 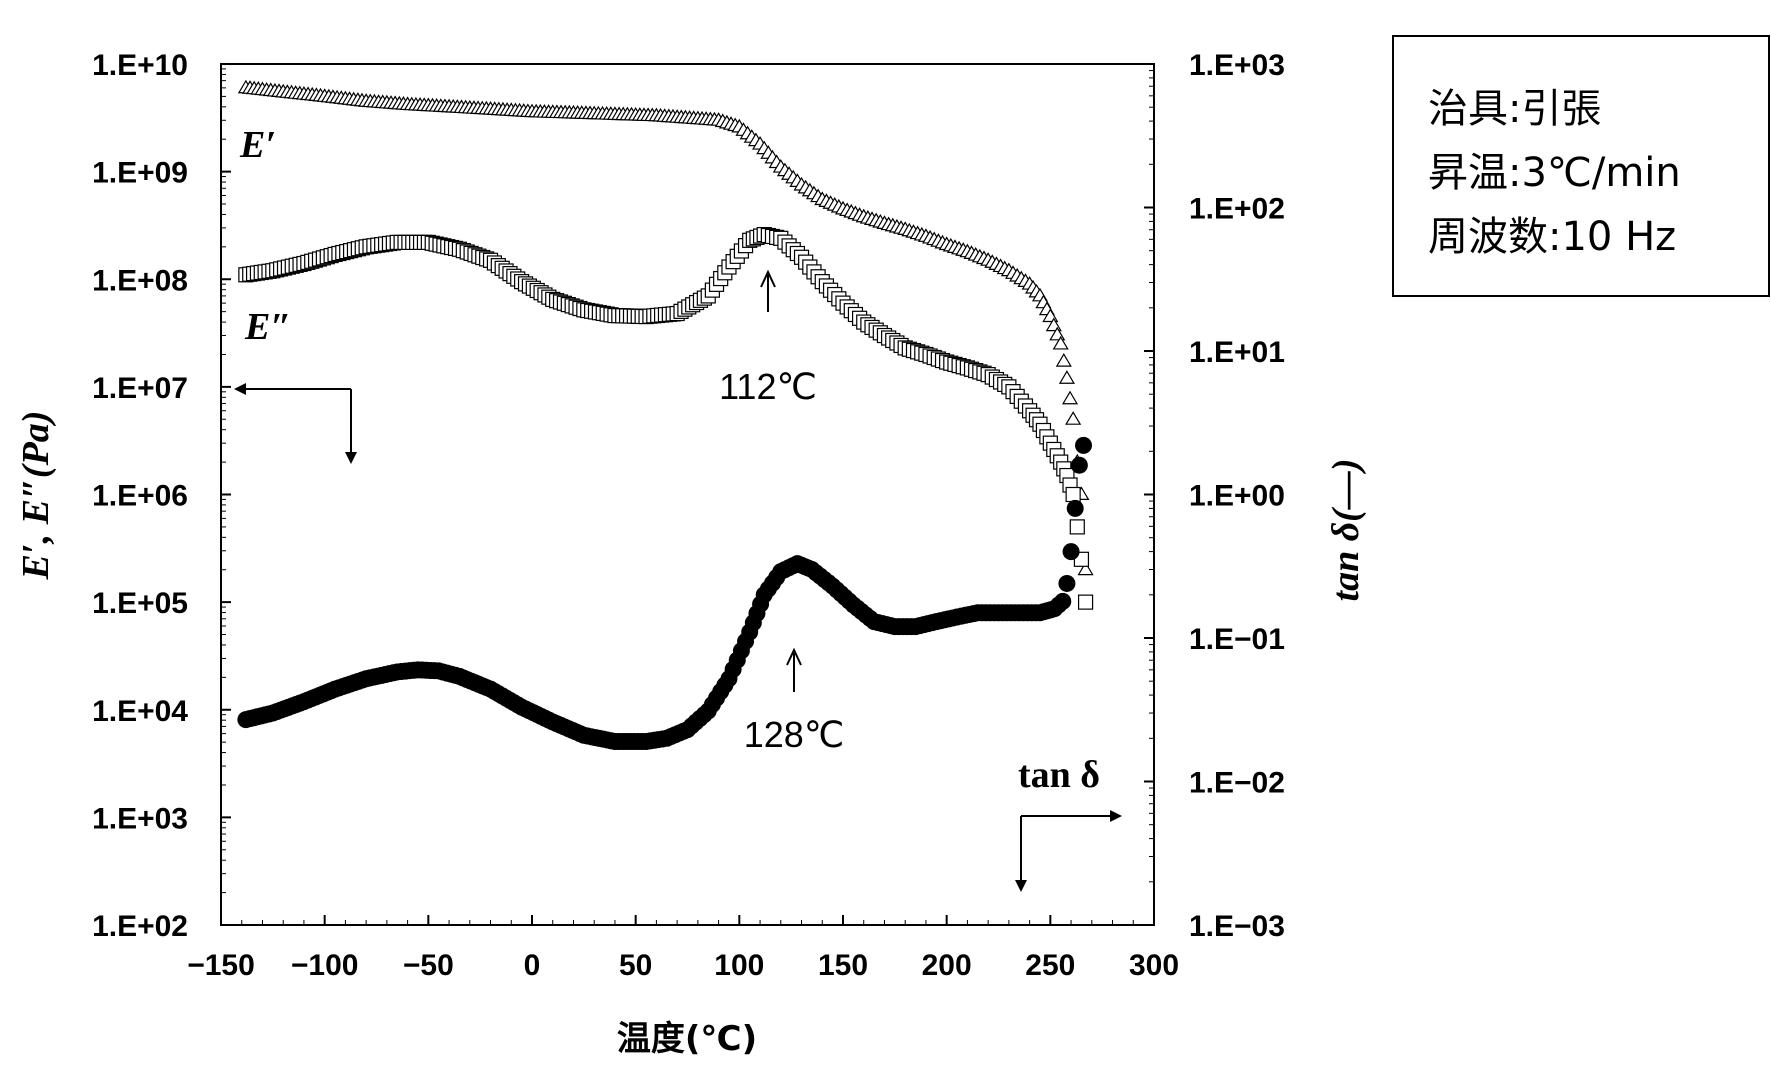 I want to click on x-tick-label: 300, so click(x=1154, y=965).